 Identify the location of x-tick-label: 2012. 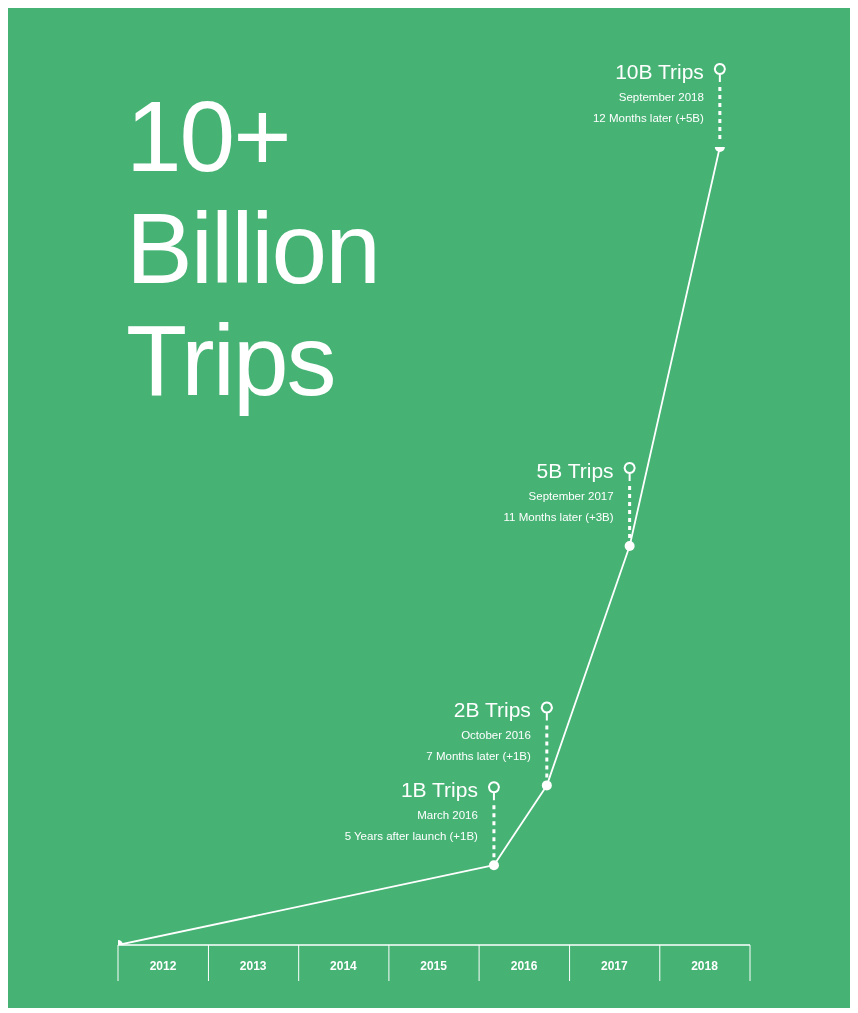
(163, 966).